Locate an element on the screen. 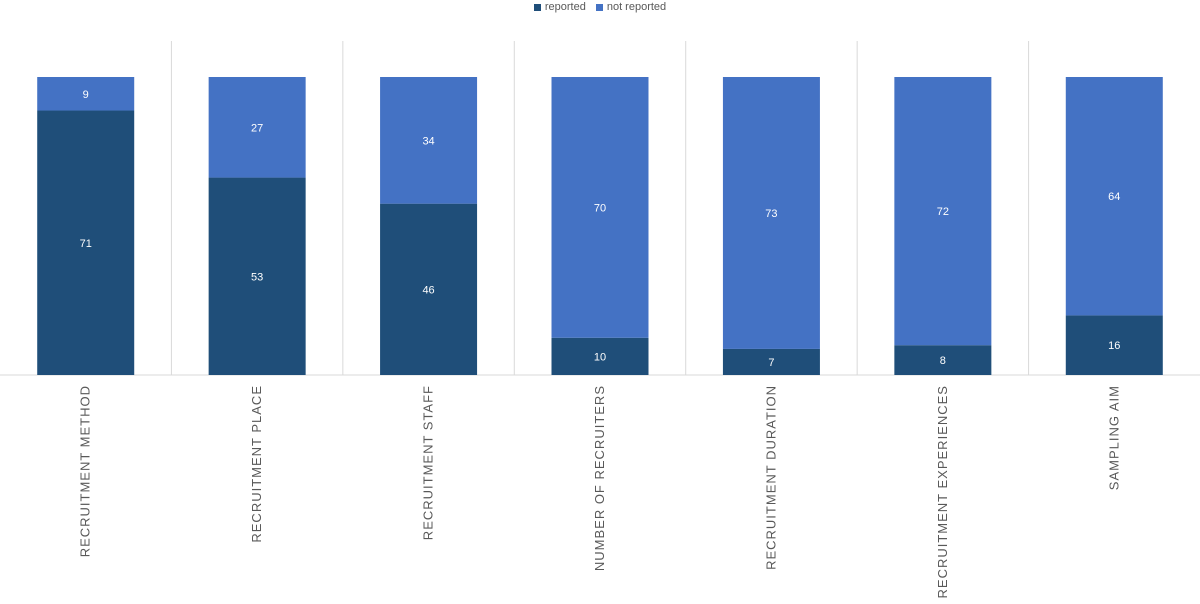  legend: reported not reported is located at coordinates (600, 7).